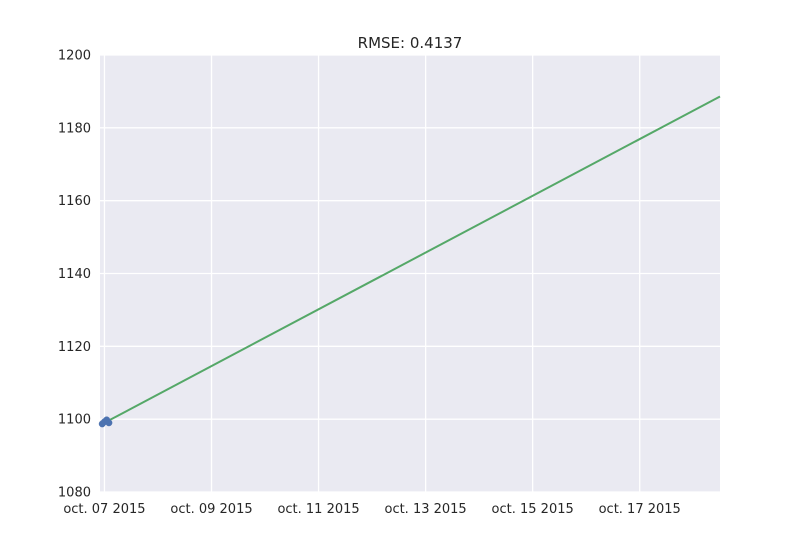  I want to click on scatter-point, so click(109, 423).